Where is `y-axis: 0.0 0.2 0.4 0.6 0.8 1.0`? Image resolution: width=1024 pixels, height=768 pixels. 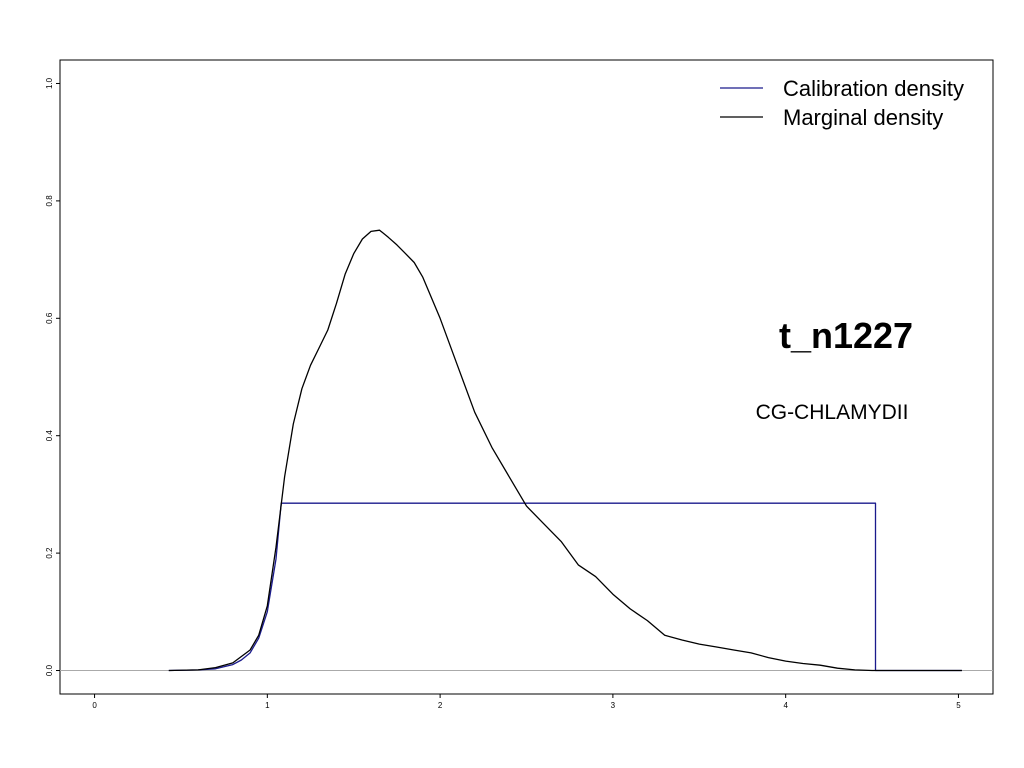
y-axis: 0.0 0.2 0.4 0.6 0.8 1.0 is located at coordinates (52, 376).